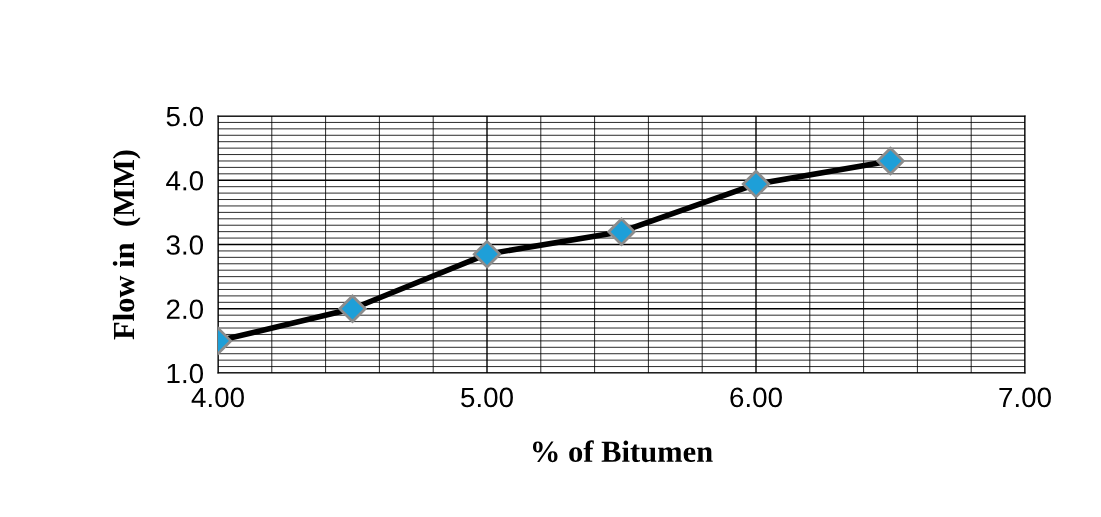 The image size is (1101, 517). I want to click on y-tick-label: 5.0, so click(185, 116).